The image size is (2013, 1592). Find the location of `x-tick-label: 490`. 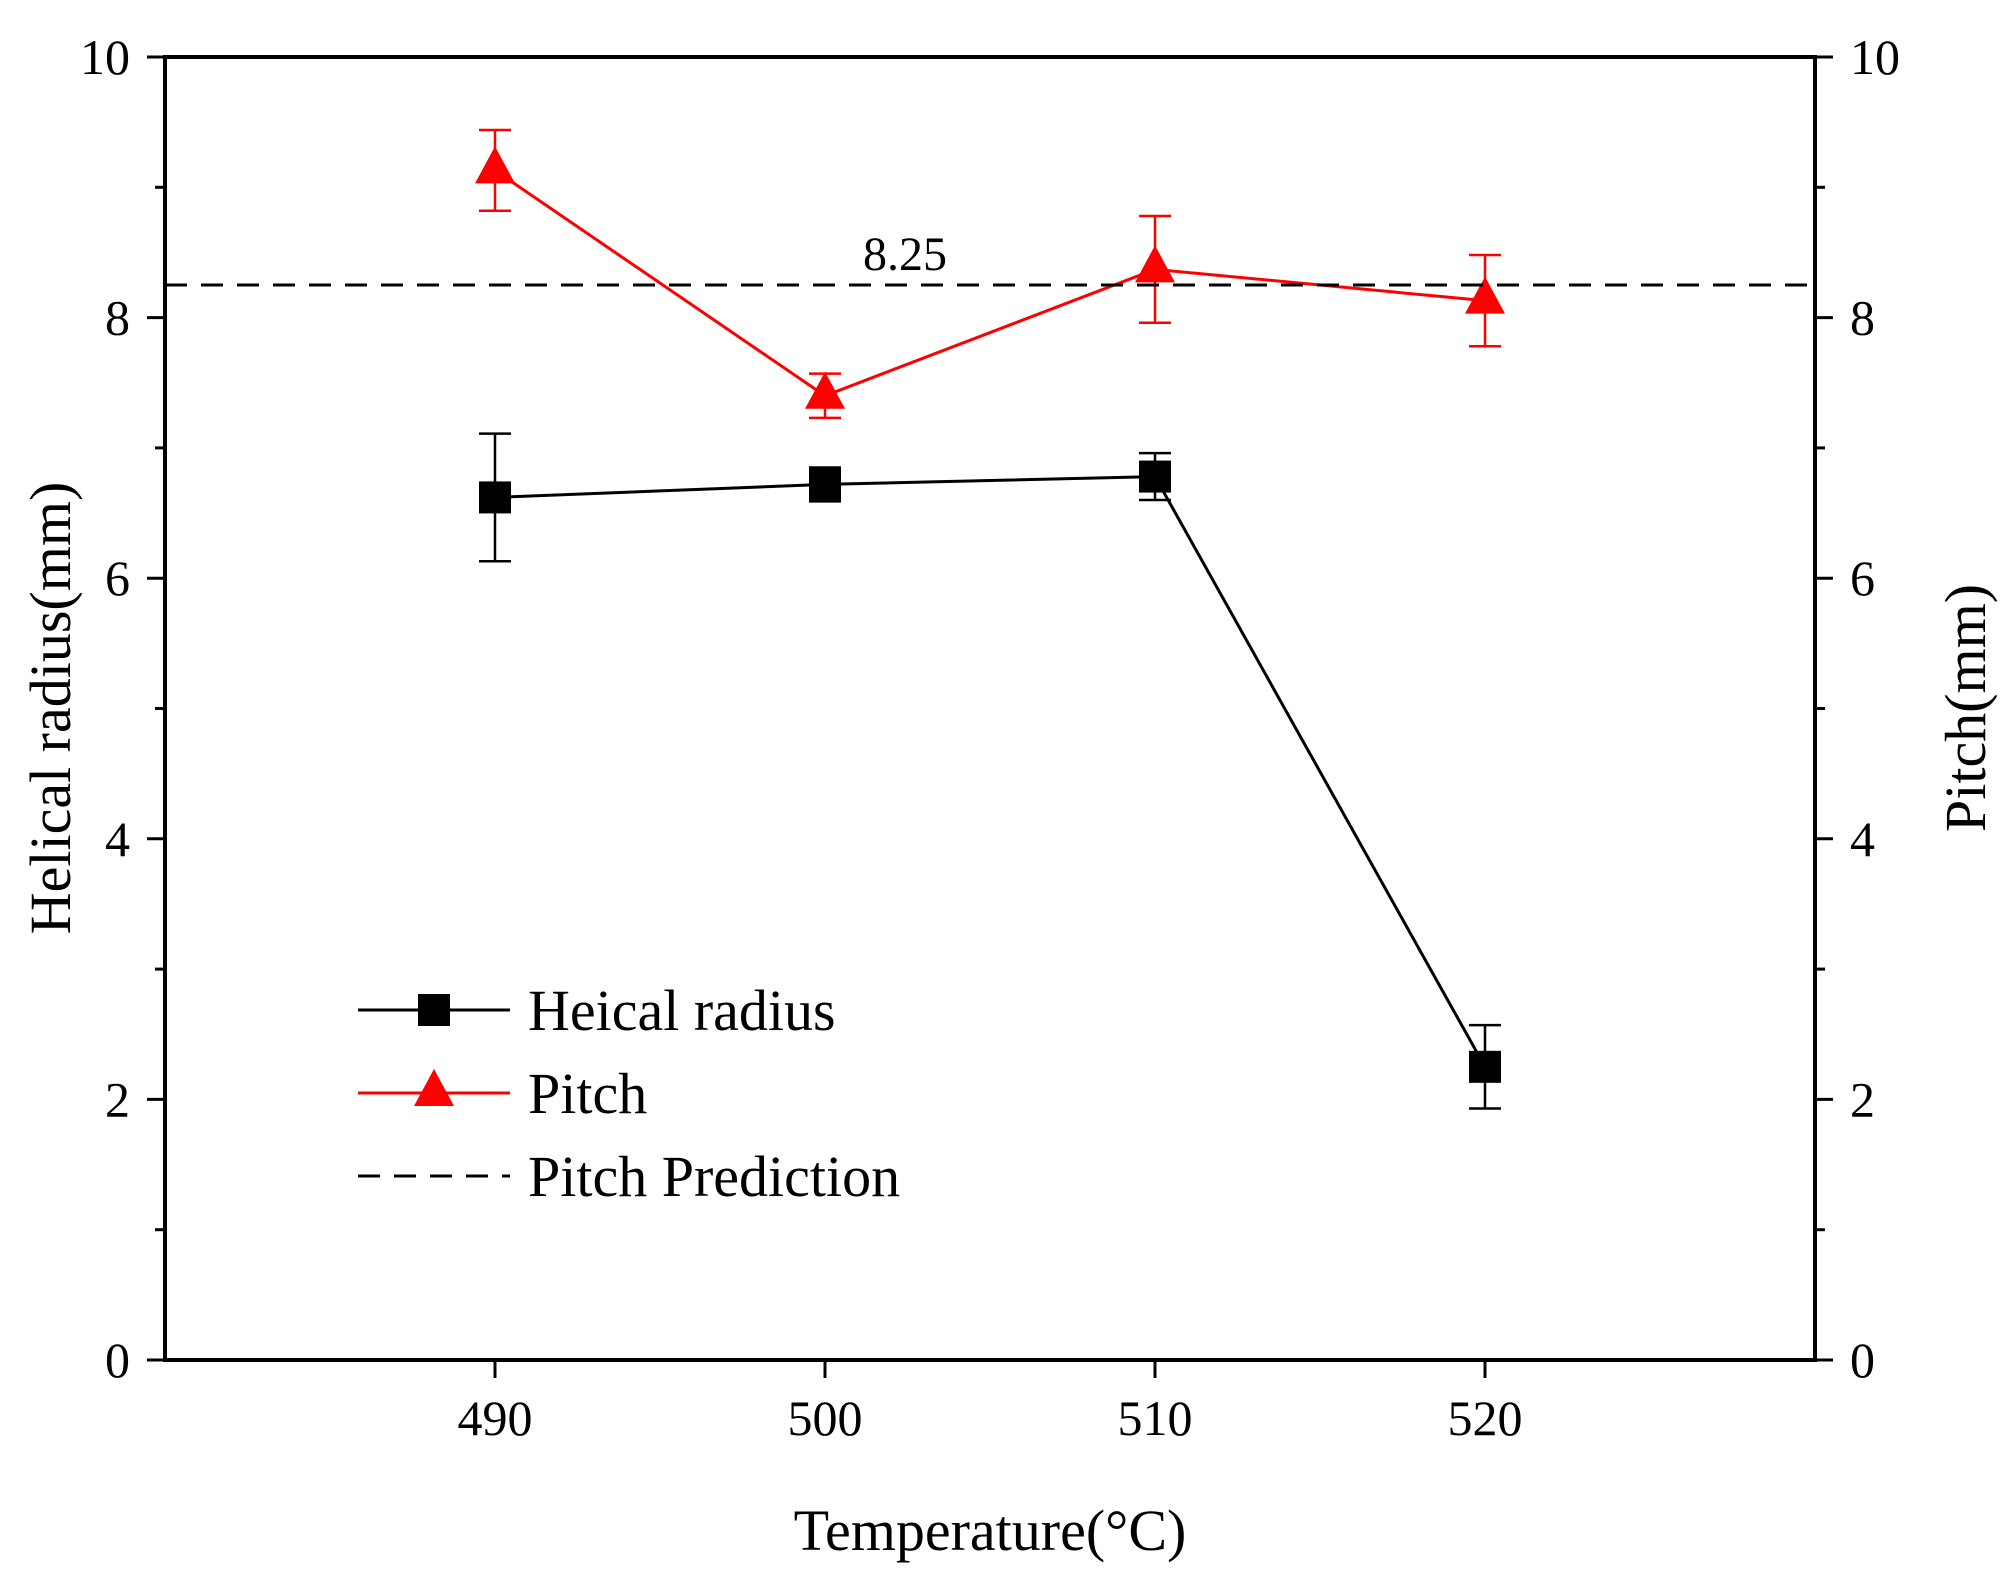

x-tick-label: 490 is located at coordinates (495, 1418).